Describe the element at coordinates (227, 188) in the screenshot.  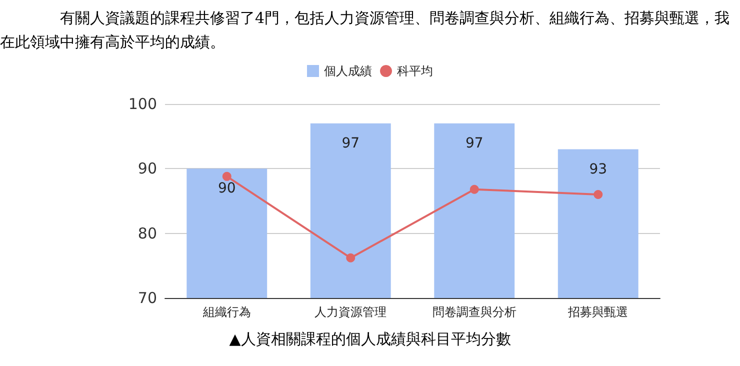
I see `data-label: 90` at that location.